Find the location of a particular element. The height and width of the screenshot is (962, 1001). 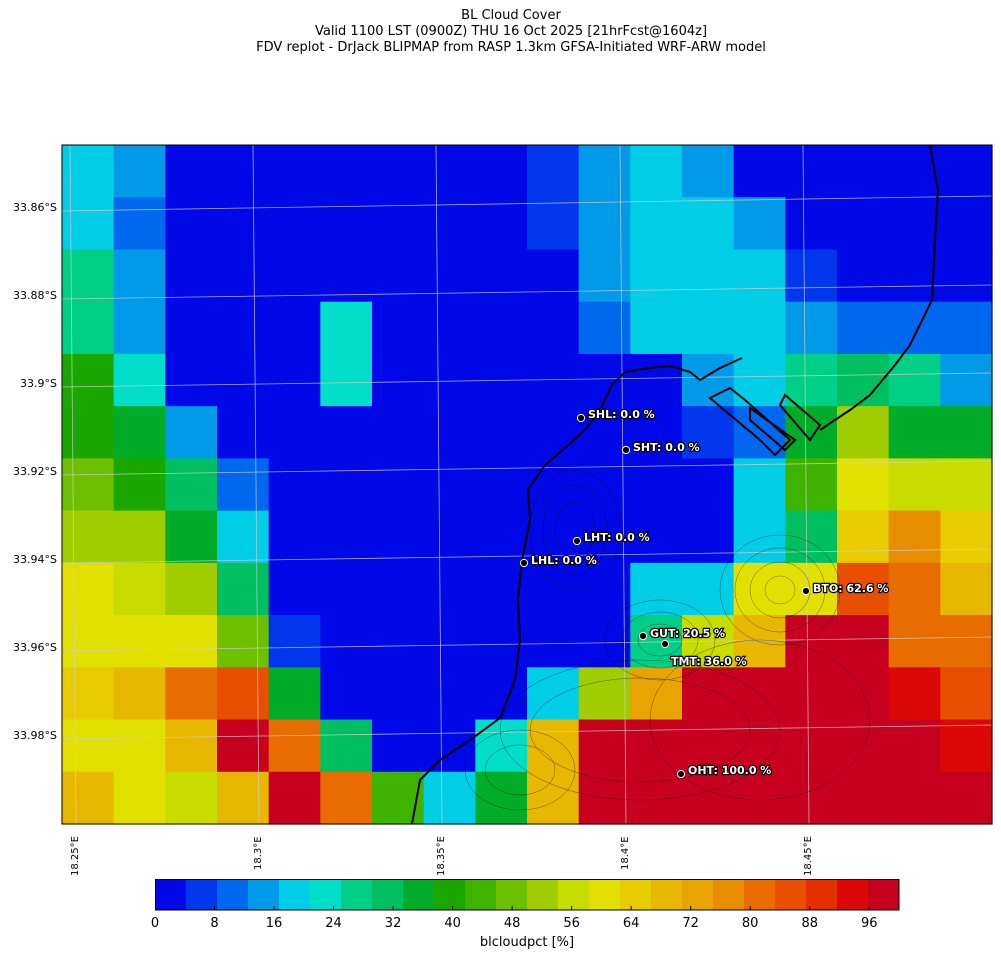

lon-tick-label: 18.4°E is located at coordinates (625, 853).